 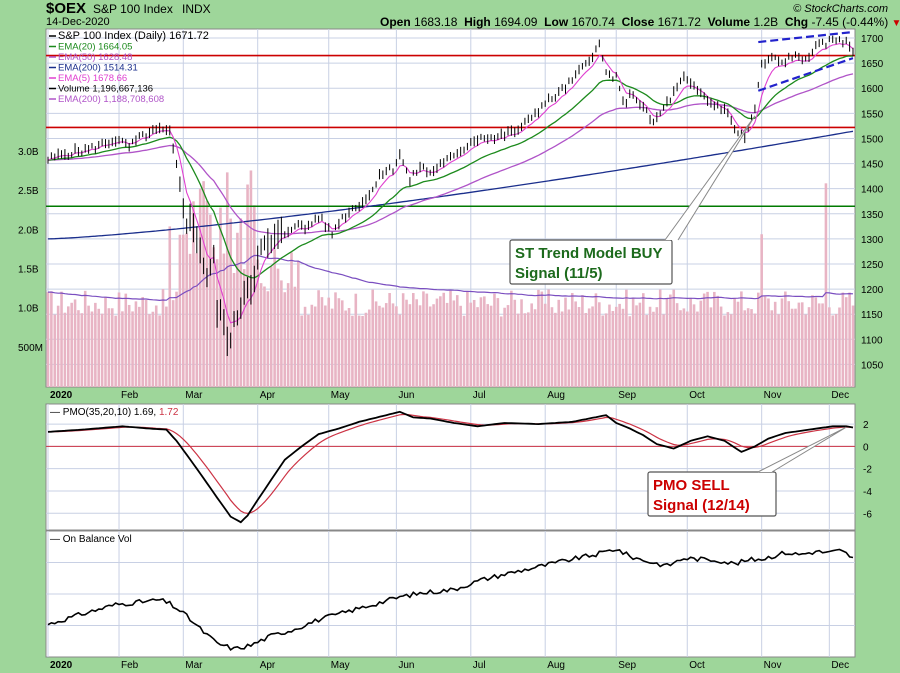 I want to click on annotation-box-buy, so click(x=591, y=262).